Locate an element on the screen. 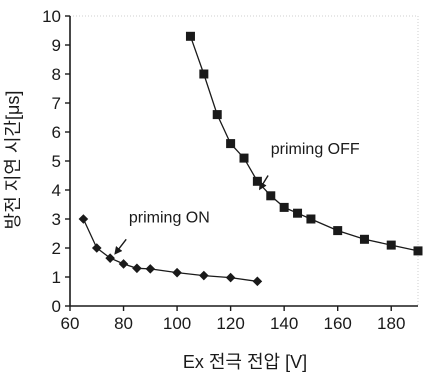 The width and height of the screenshot is (427, 376). series-line is located at coordinates (170, 250).